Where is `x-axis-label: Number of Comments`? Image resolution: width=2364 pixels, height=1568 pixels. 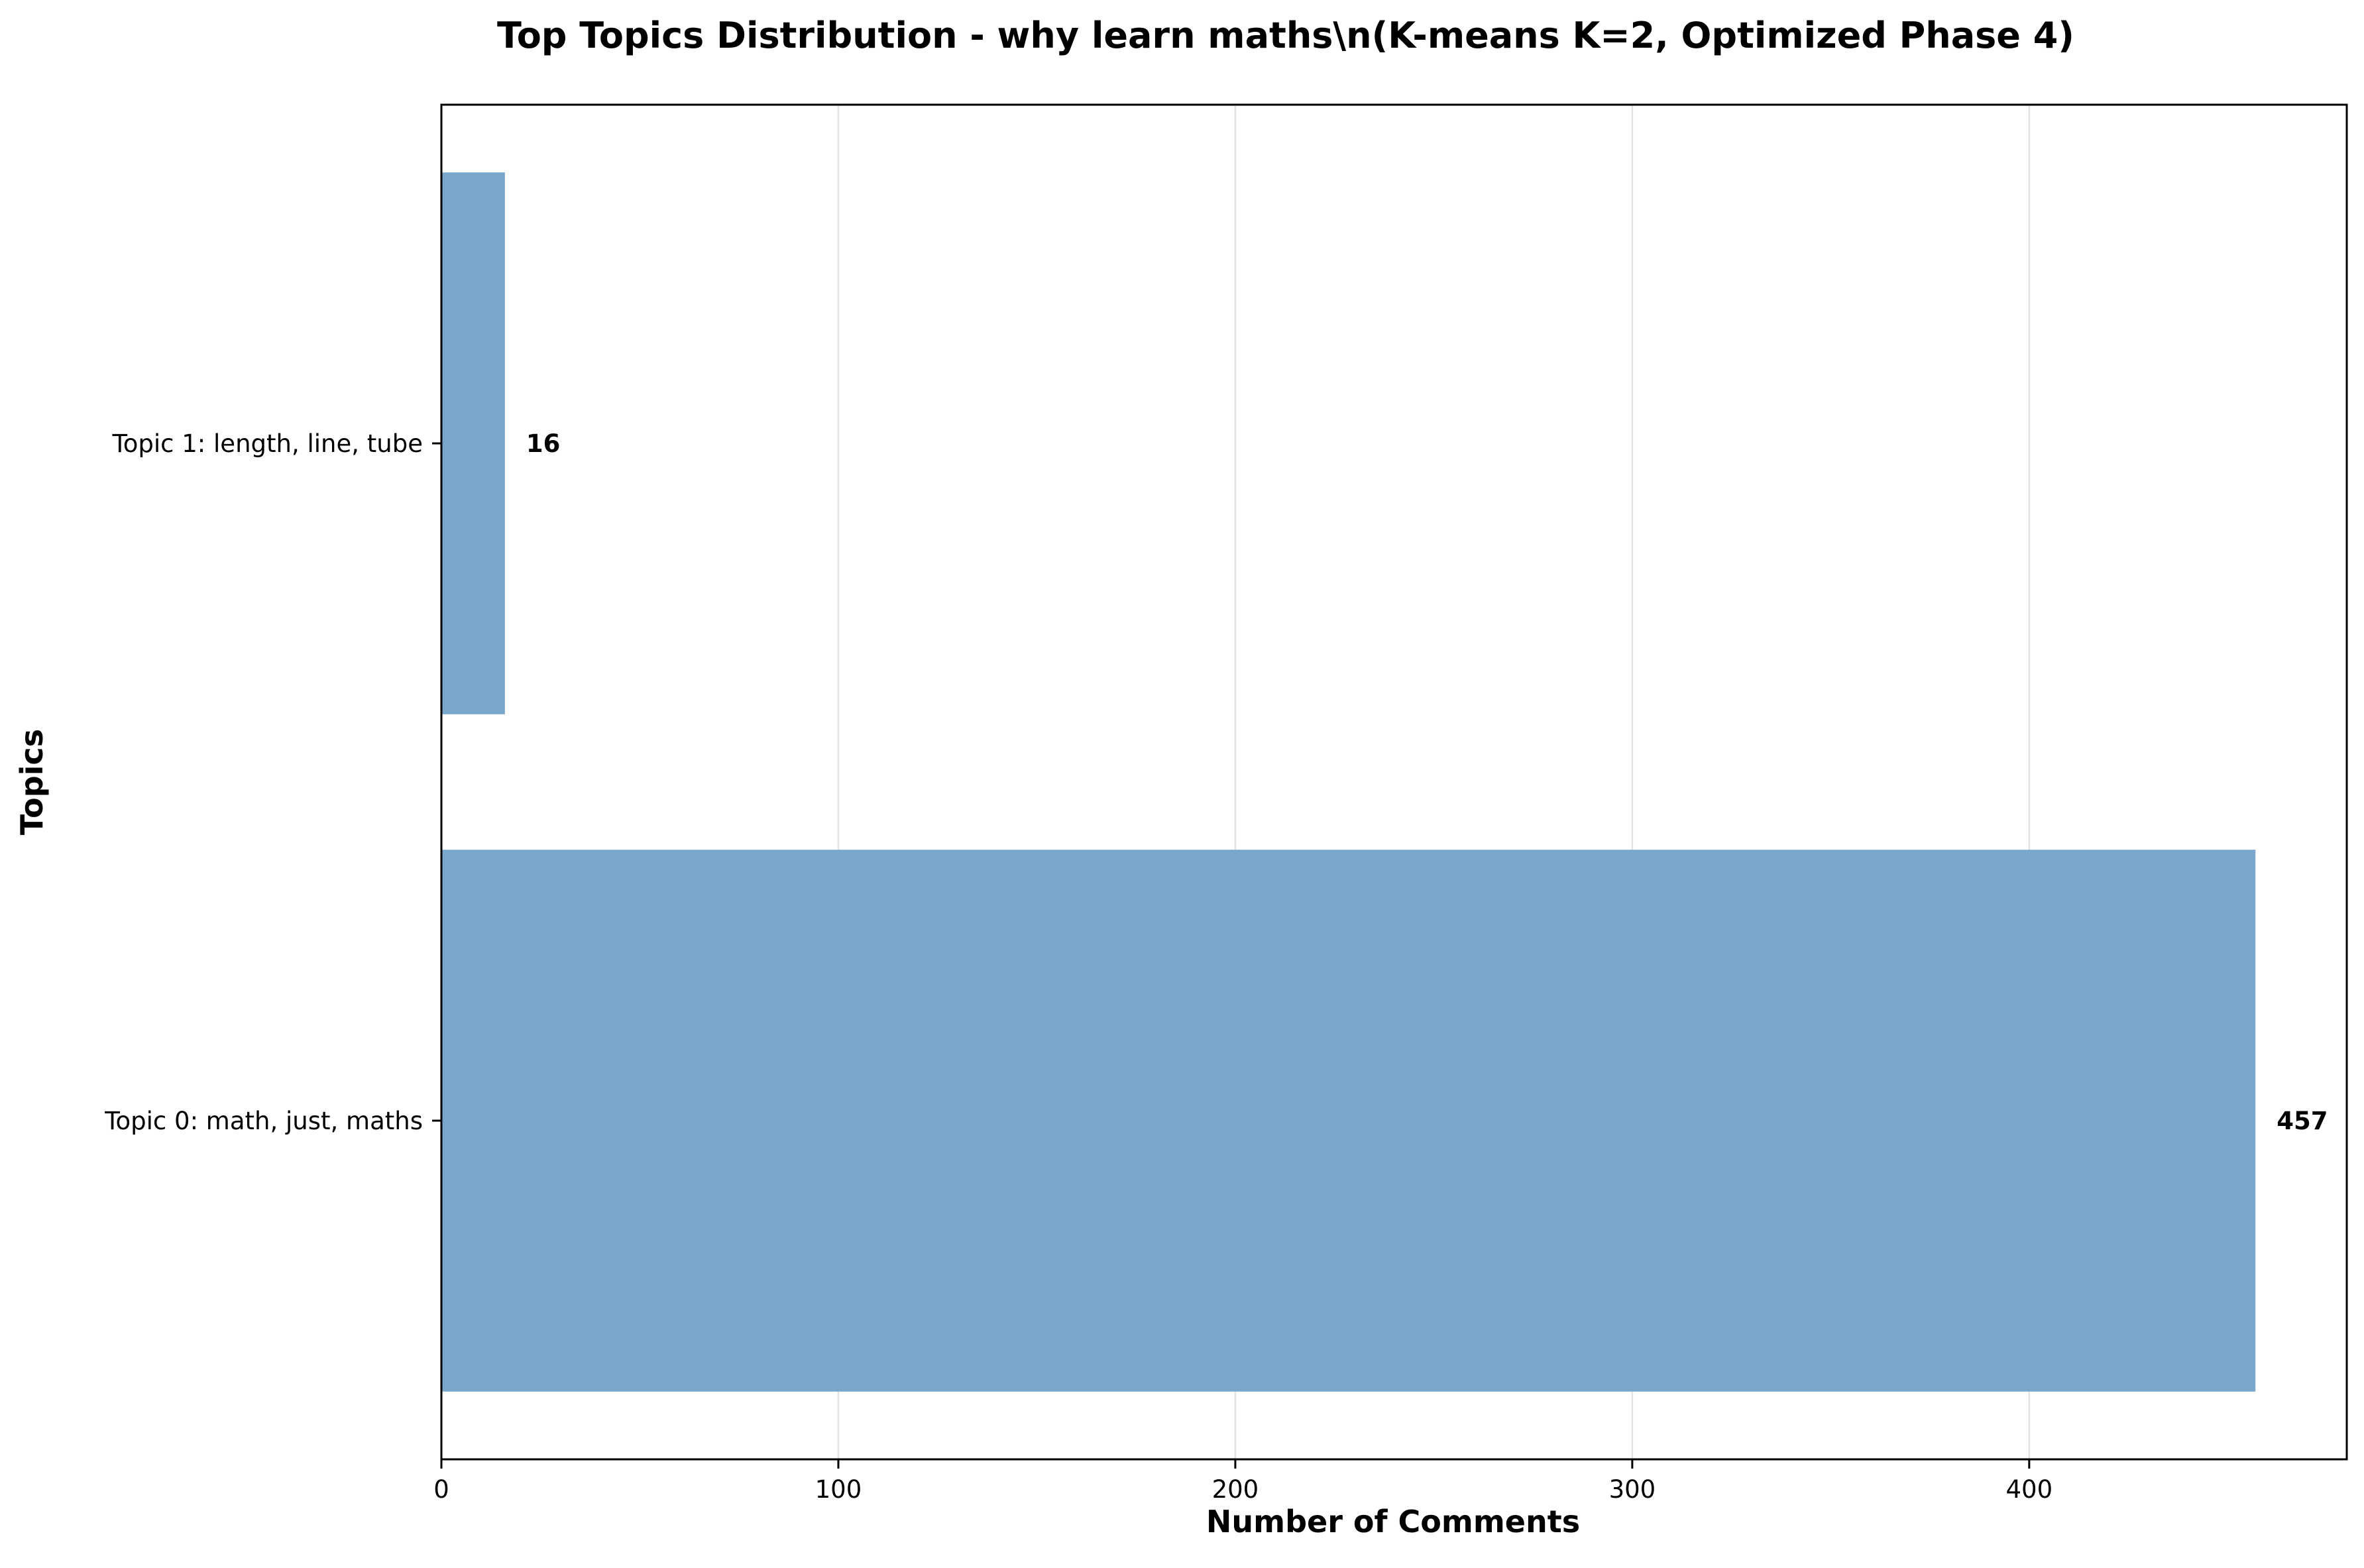 x-axis-label: Number of Comments is located at coordinates (1393, 1522).